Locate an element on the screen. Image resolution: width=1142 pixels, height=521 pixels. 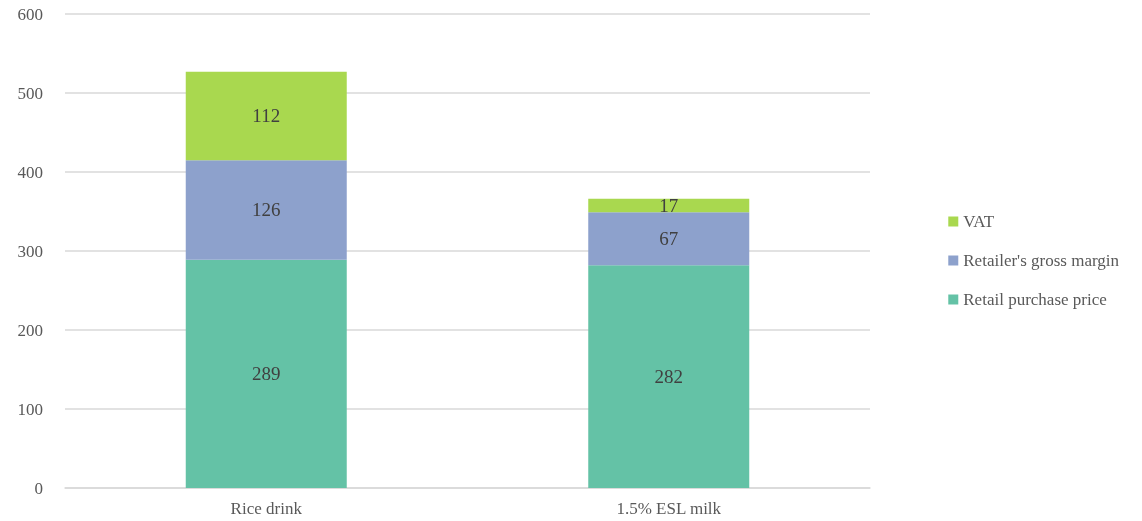
legend-label: VAT is located at coordinates (979, 221).